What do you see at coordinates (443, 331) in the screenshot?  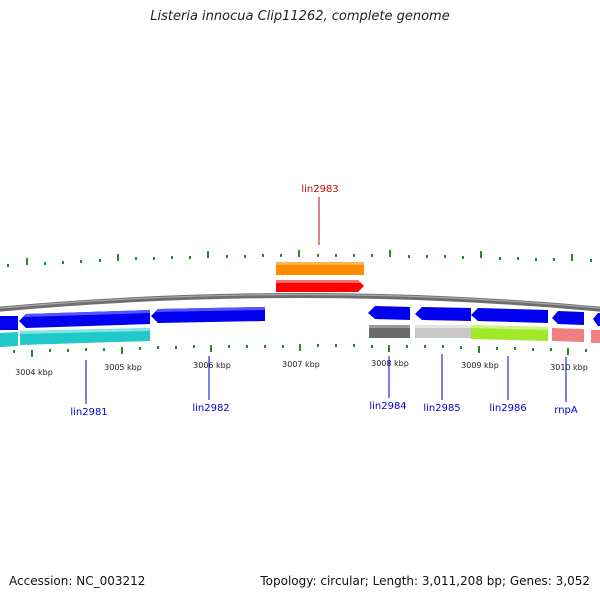 I see `feature-lightgray-block` at bounding box center [443, 331].